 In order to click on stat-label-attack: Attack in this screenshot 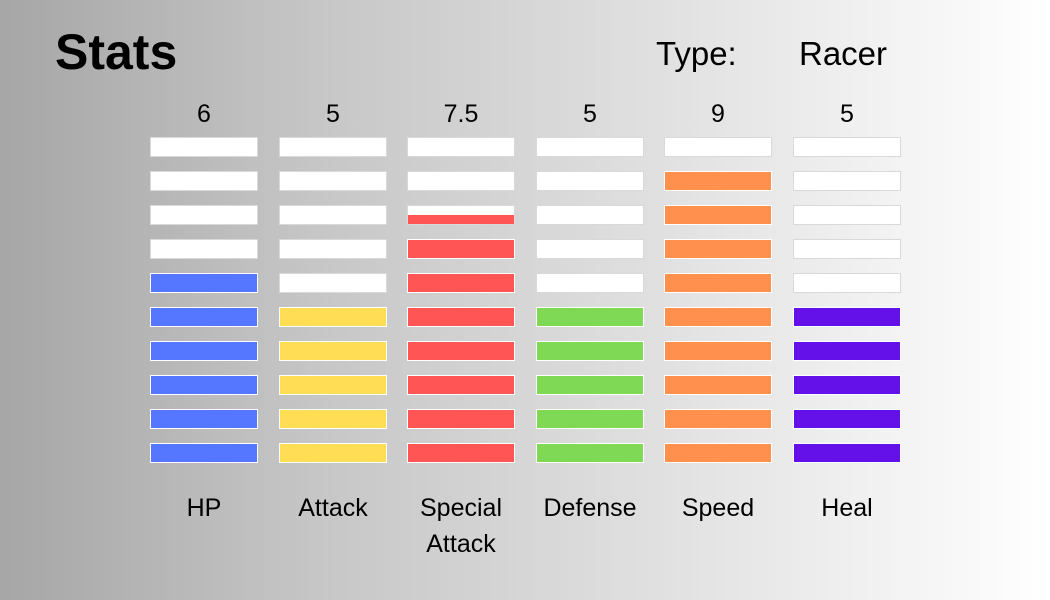, I will do `click(333, 508)`.